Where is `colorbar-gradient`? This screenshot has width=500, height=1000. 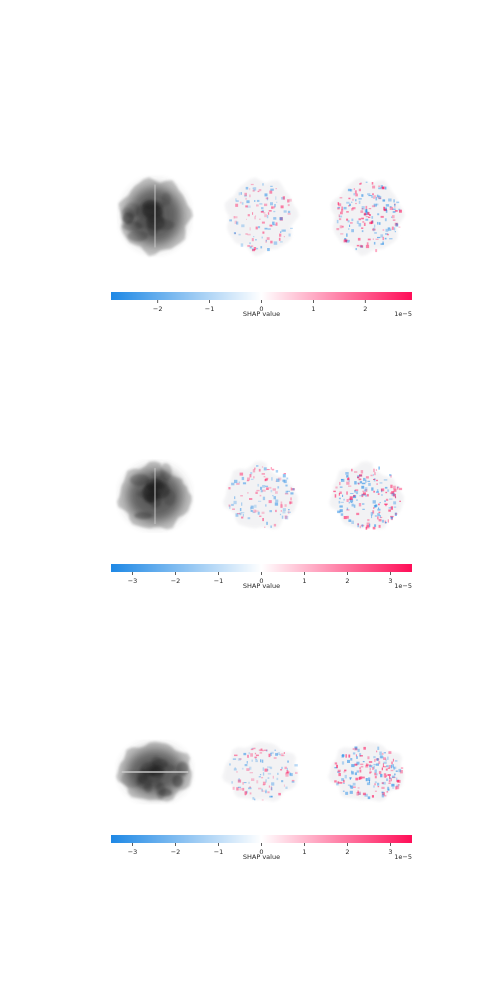
colorbar-gradient is located at coordinates (261, 839).